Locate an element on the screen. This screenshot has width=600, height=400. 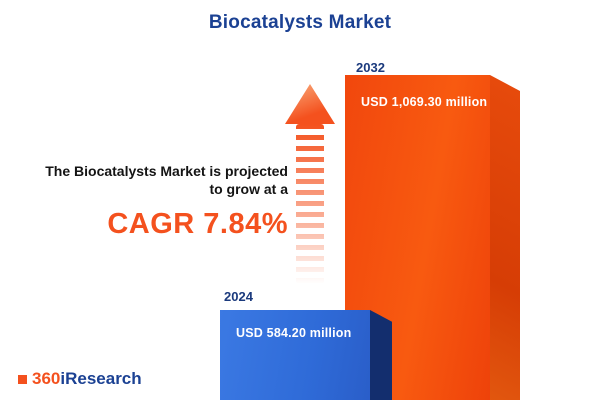
logo-prefix: 360 is located at coordinates (46, 378).